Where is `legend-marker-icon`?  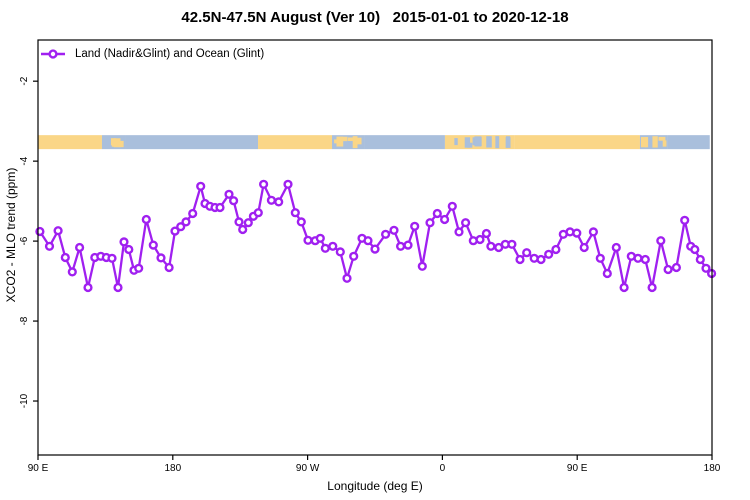 legend-marker-icon is located at coordinates (53, 54).